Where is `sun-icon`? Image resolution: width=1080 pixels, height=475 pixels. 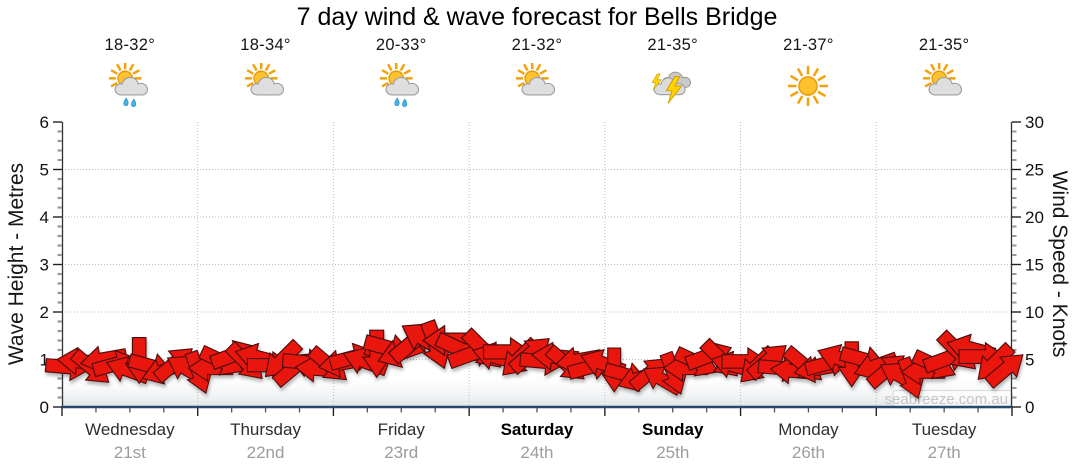 sun-icon is located at coordinates (808, 86).